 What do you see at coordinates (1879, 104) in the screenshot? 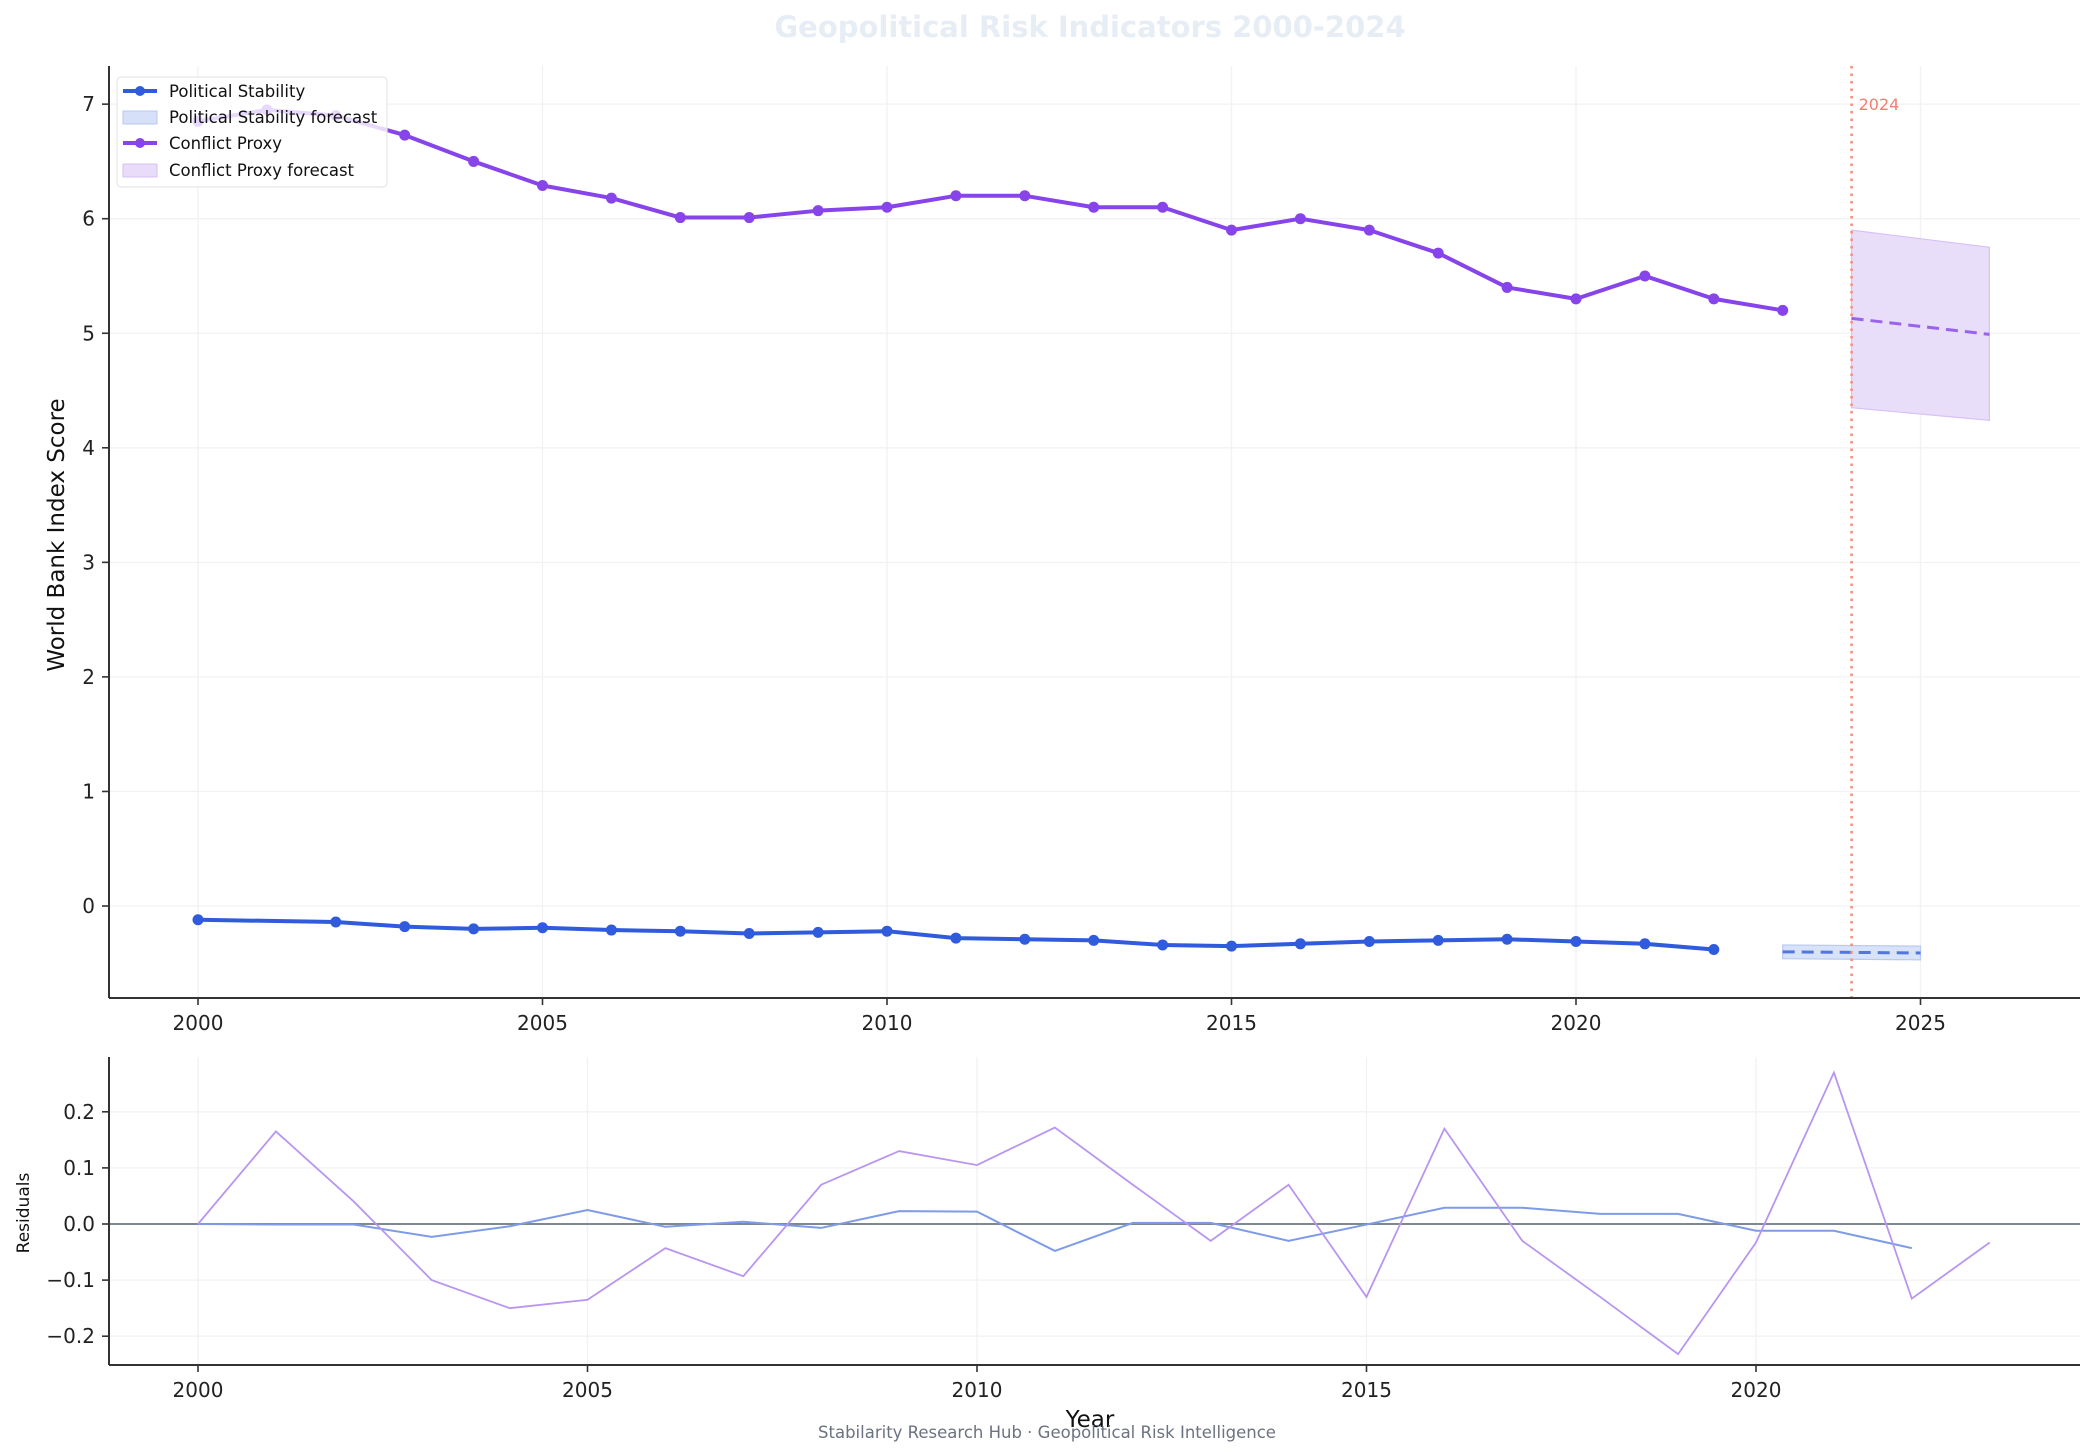
I see `forecast-start-label: 2024` at bounding box center [1879, 104].